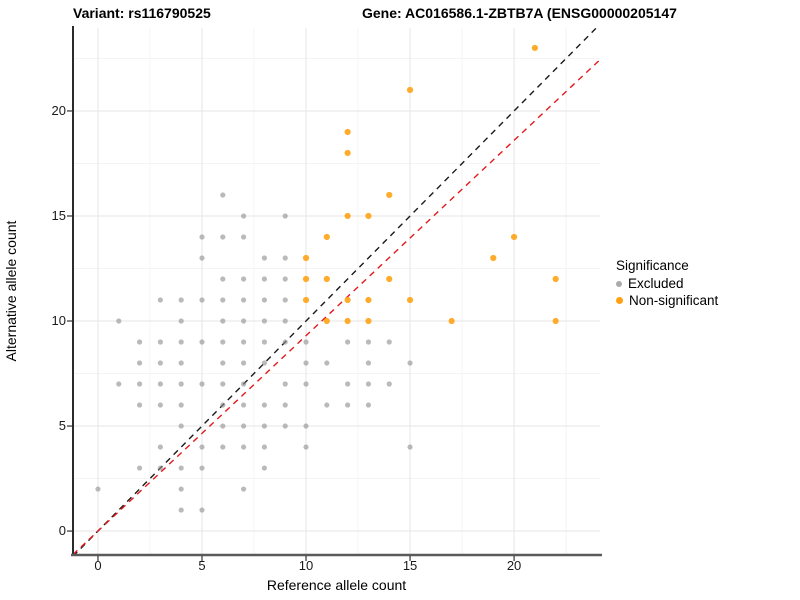 The height and width of the screenshot is (600, 800). What do you see at coordinates (410, 565) in the screenshot?
I see `x-tick-label: 15` at bounding box center [410, 565].